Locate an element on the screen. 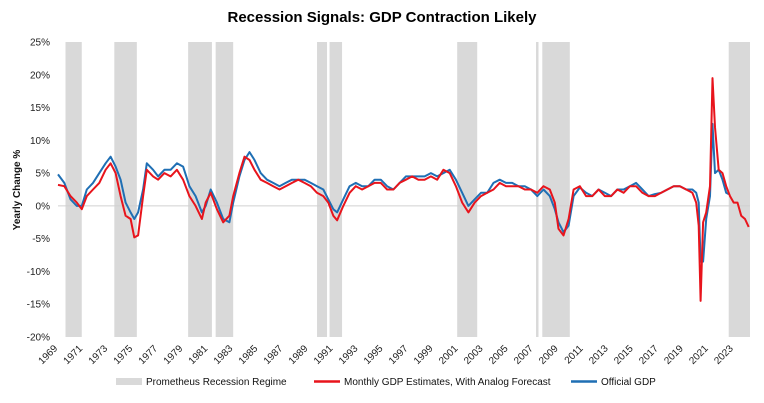 The image size is (764, 403). x-tick-label: 1995 is located at coordinates (374, 355).